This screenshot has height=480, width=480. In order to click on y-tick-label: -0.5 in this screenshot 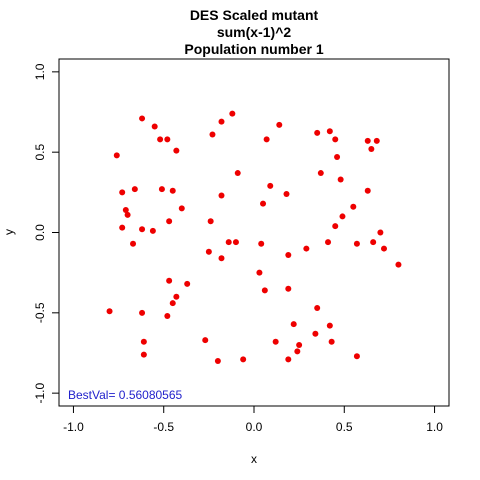, I will do `click(40, 312)`.